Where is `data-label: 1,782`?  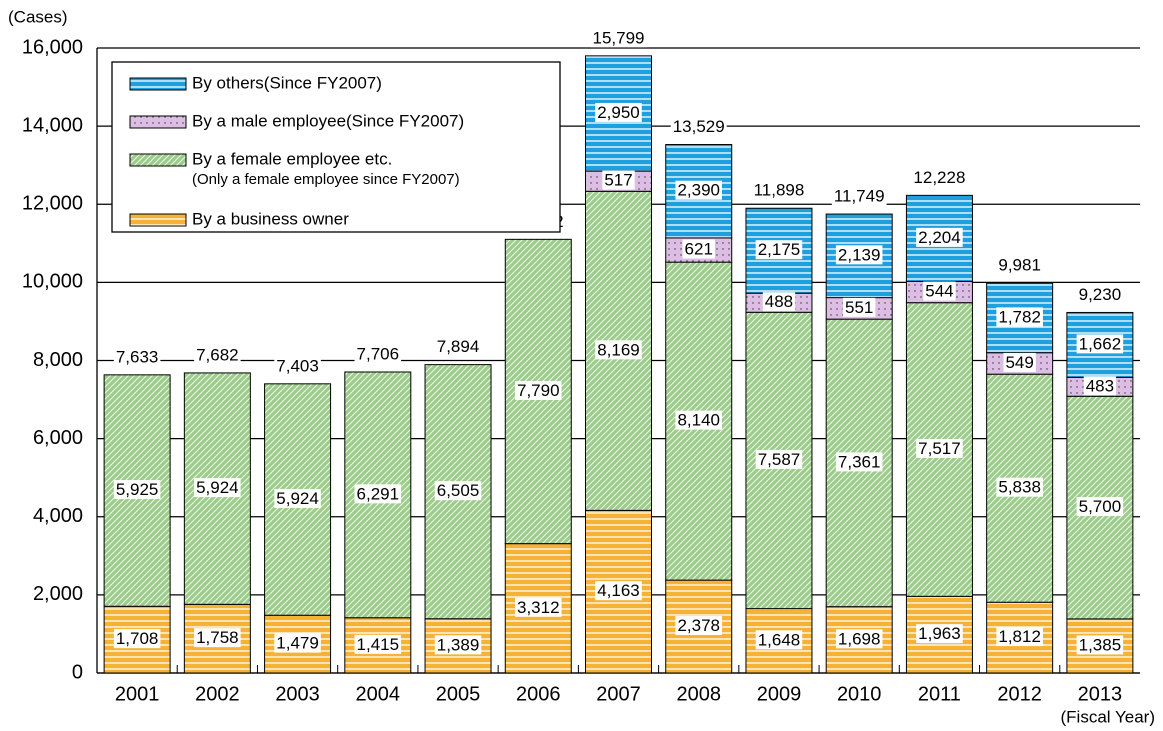 data-label: 1,782 is located at coordinates (1019, 316).